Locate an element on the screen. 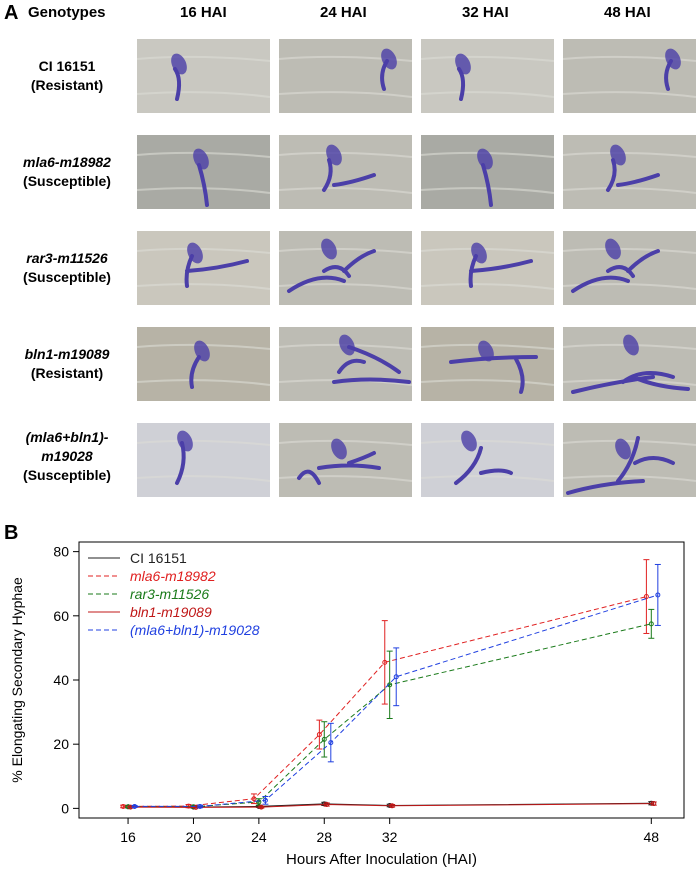 The width and height of the screenshot is (700, 876). genotype-name: (mla6+bln1)- is located at coordinates (67, 437).